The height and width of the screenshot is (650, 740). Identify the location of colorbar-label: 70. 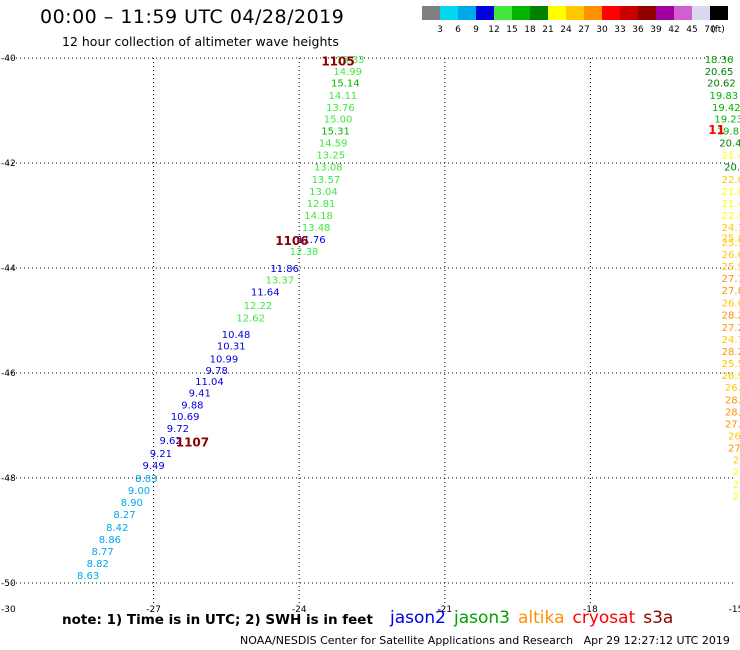
(710, 30).